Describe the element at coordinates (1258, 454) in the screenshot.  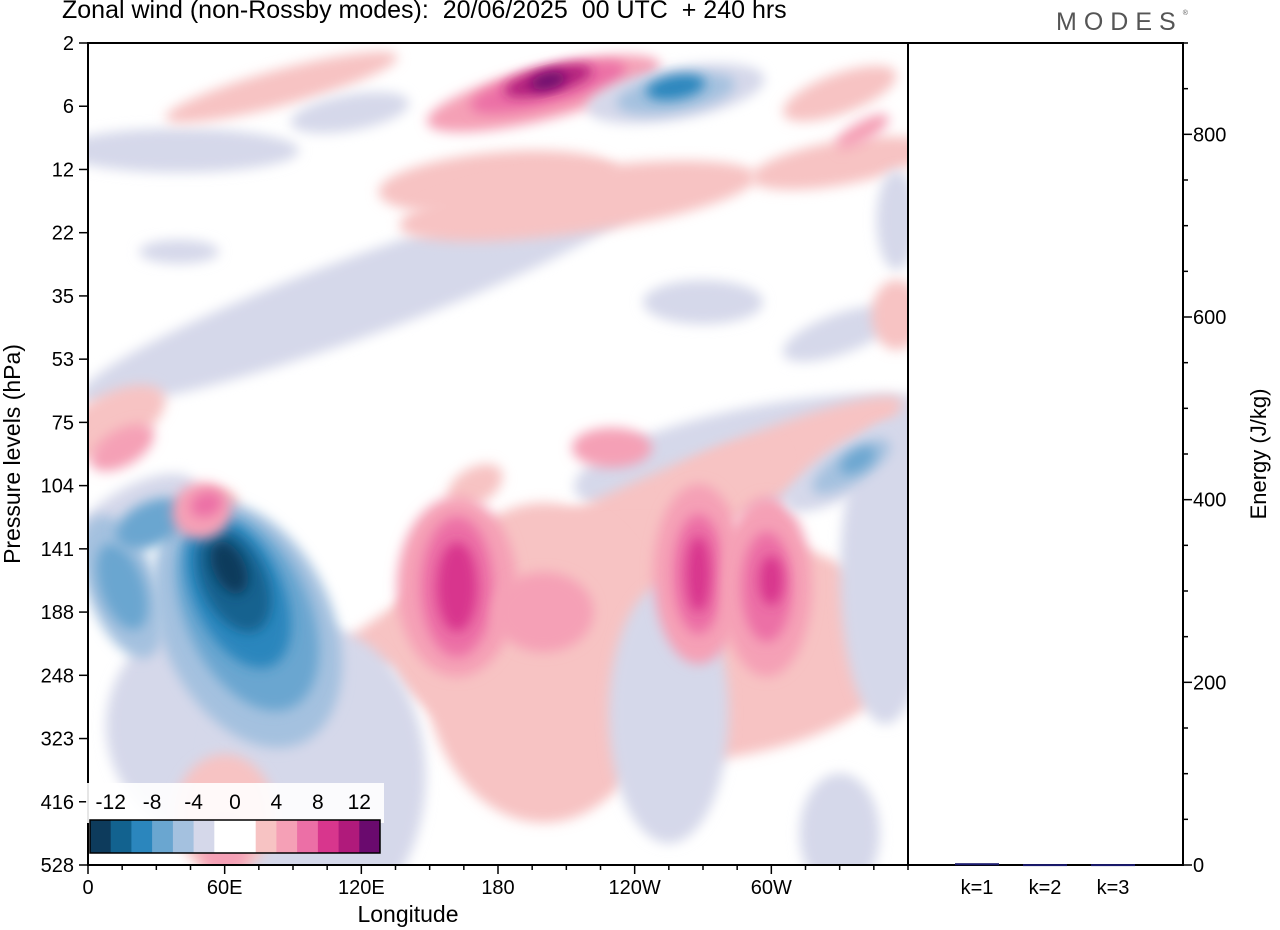
I see `energy-axis-label: Energy (J/kg)` at that location.